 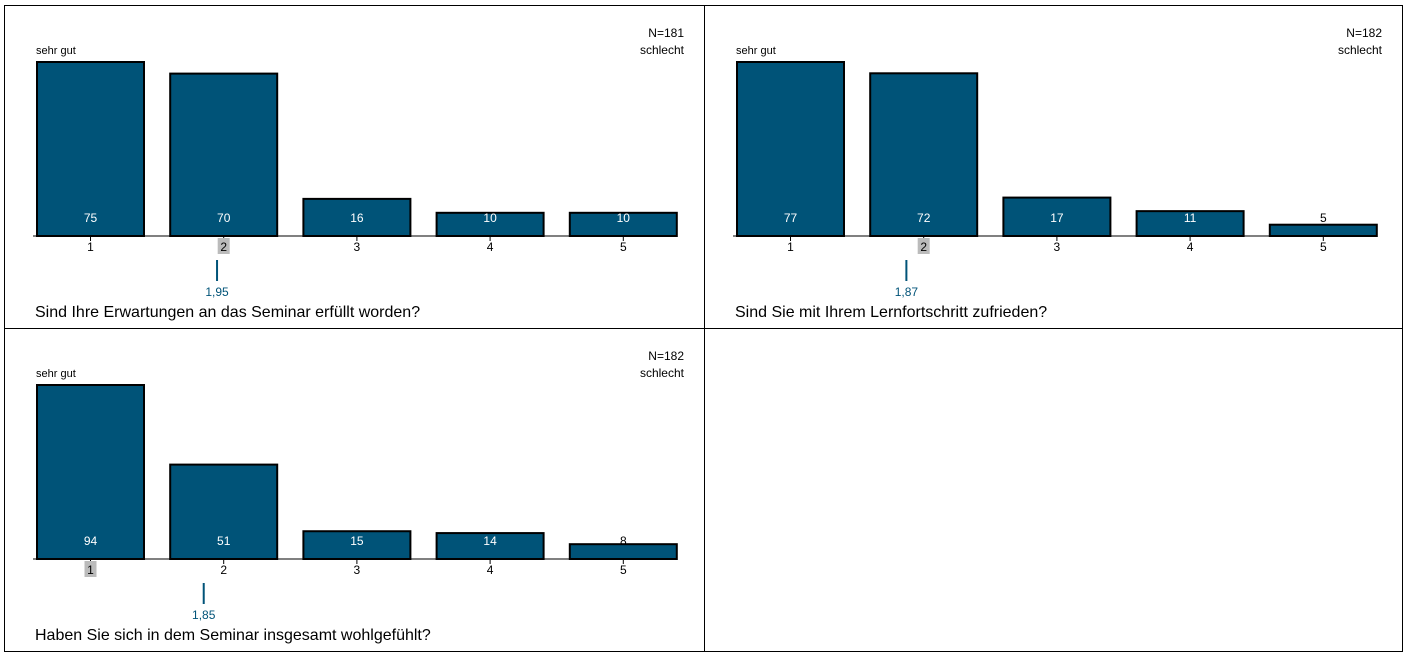 What do you see at coordinates (490, 541) in the screenshot?
I see `bar-value-label: 14` at bounding box center [490, 541].